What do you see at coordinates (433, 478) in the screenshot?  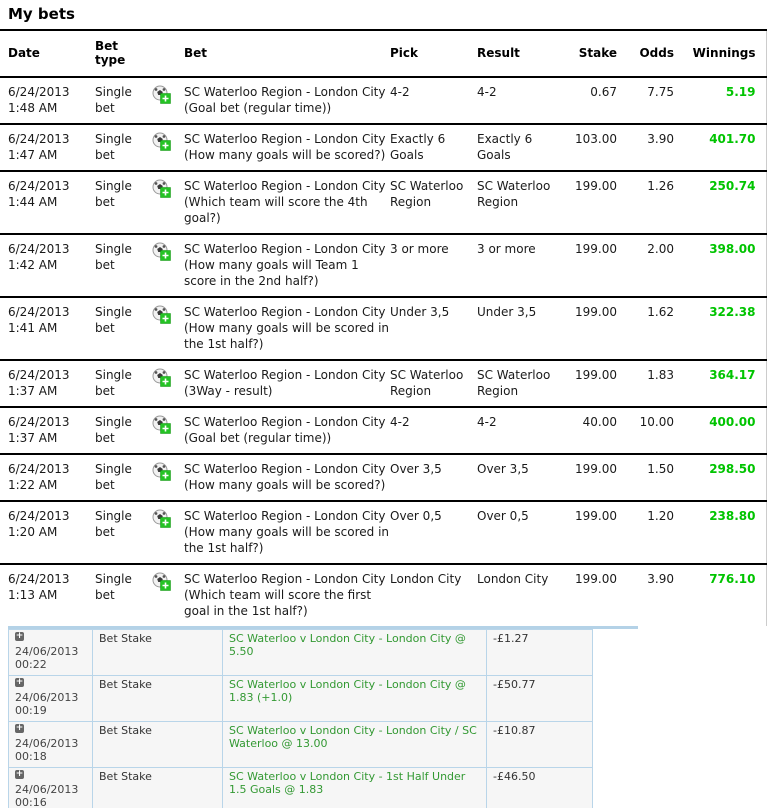 I see `bet-pick: Over 3,5` at bounding box center [433, 478].